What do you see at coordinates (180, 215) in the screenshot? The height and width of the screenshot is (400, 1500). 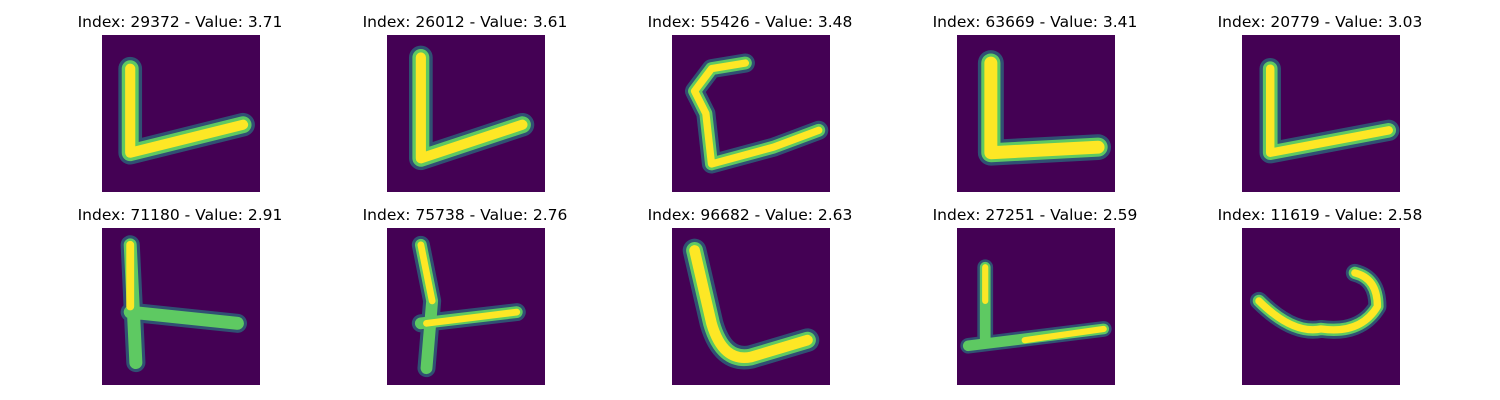 I see `subplot-title: Index: 71180 - Value: 2.91` at bounding box center [180, 215].